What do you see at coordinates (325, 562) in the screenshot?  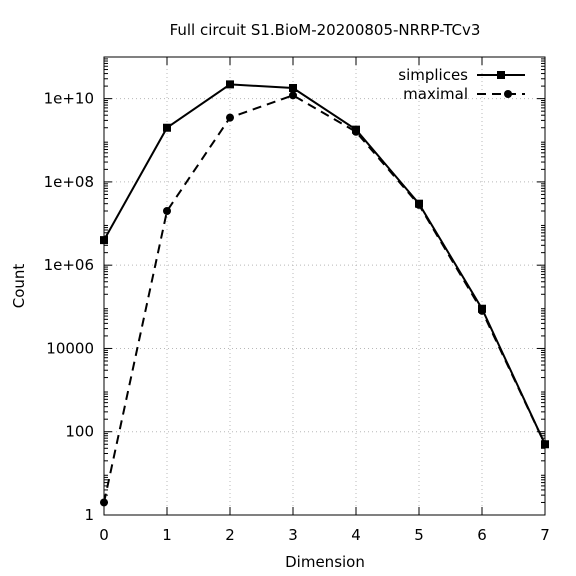 I see `x-axis-label: Dimension` at bounding box center [325, 562].